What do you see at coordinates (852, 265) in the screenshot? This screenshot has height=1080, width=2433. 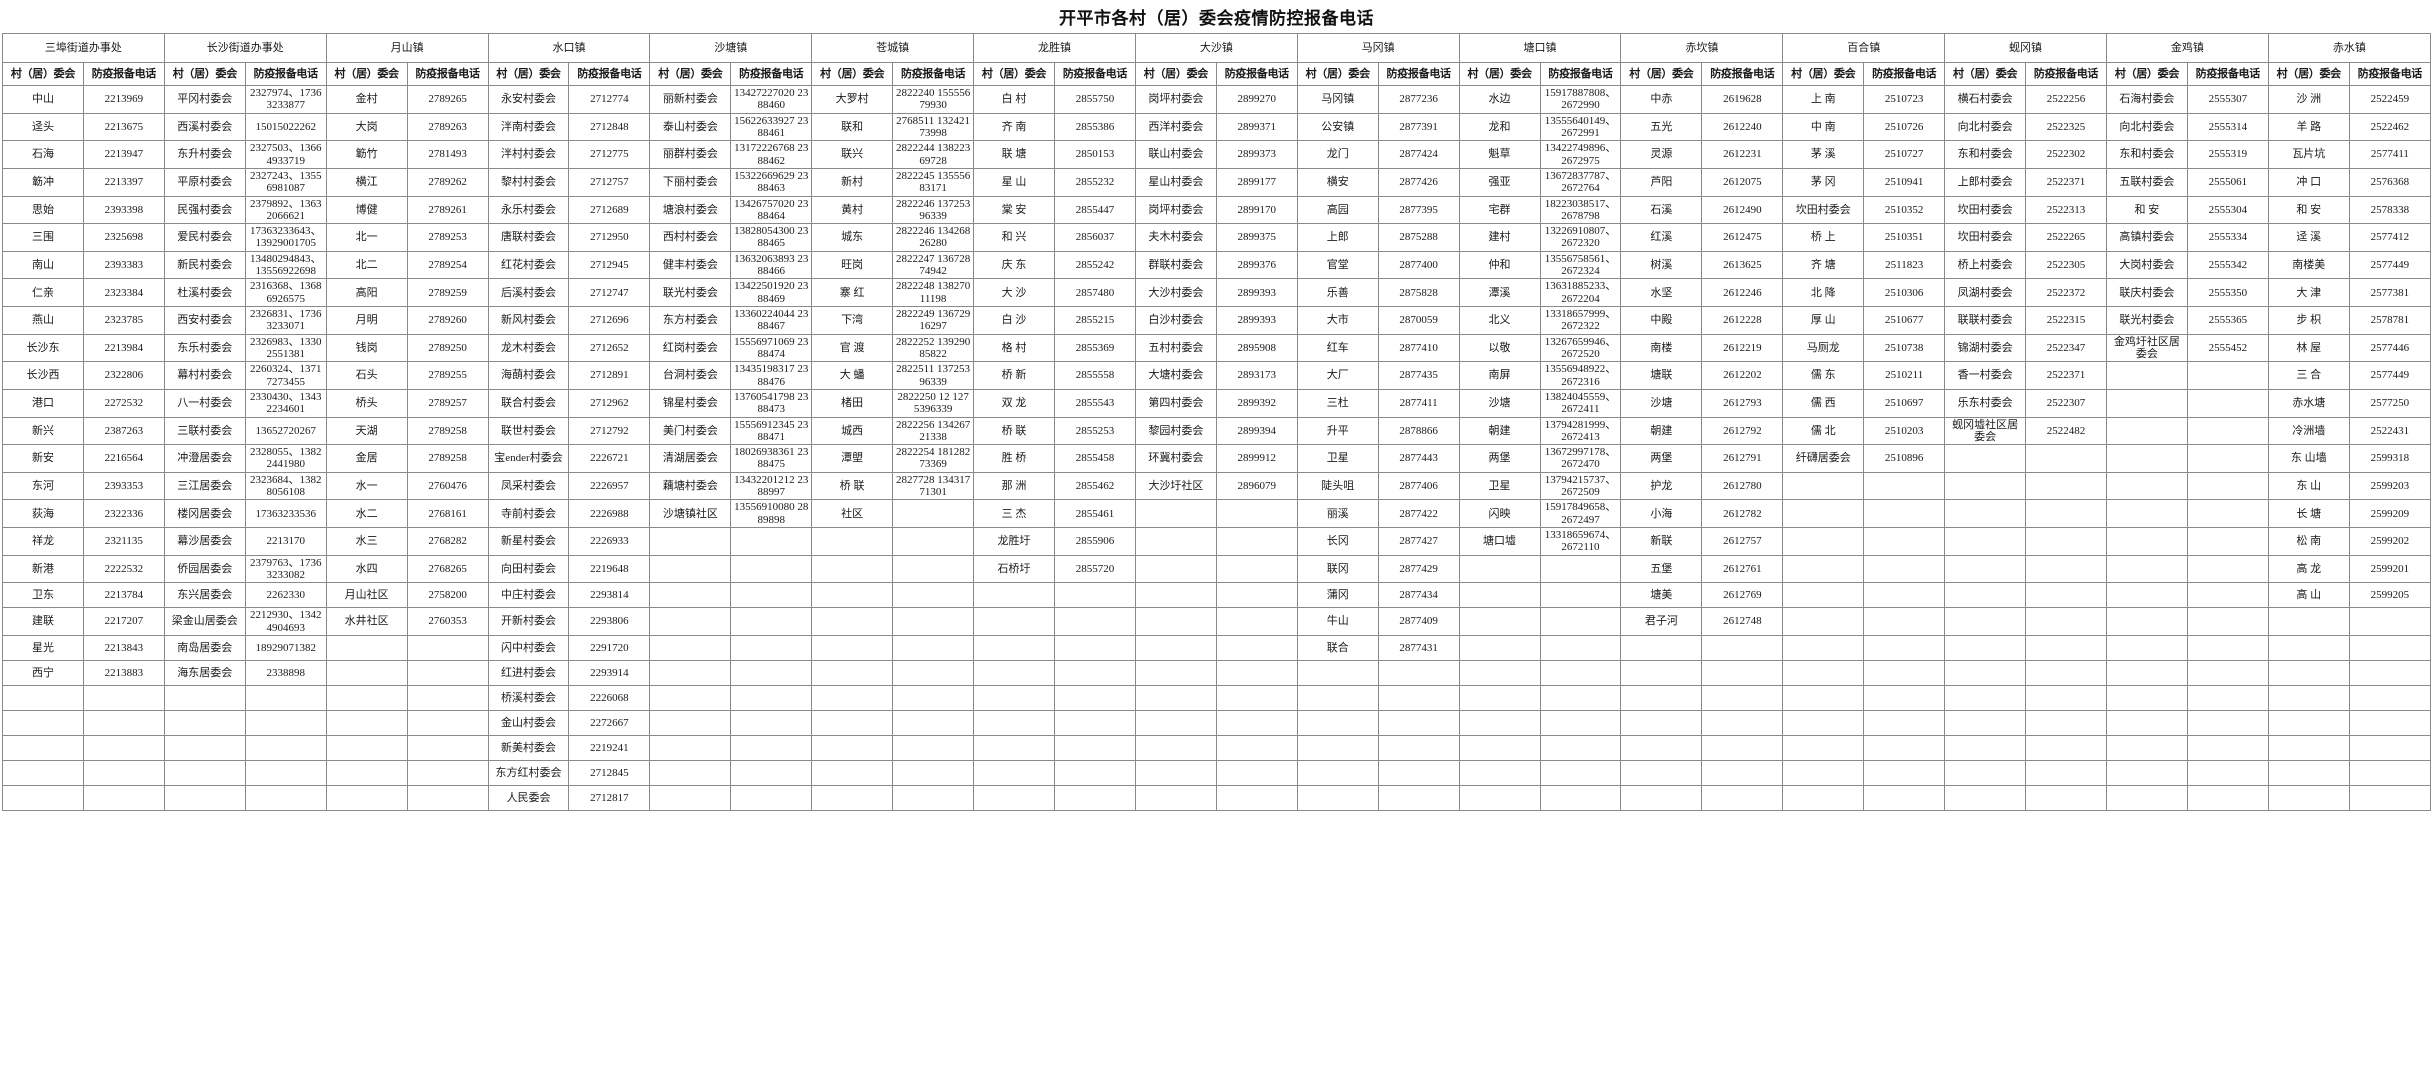 I see `cell-committee-name: 旺岗` at bounding box center [852, 265].